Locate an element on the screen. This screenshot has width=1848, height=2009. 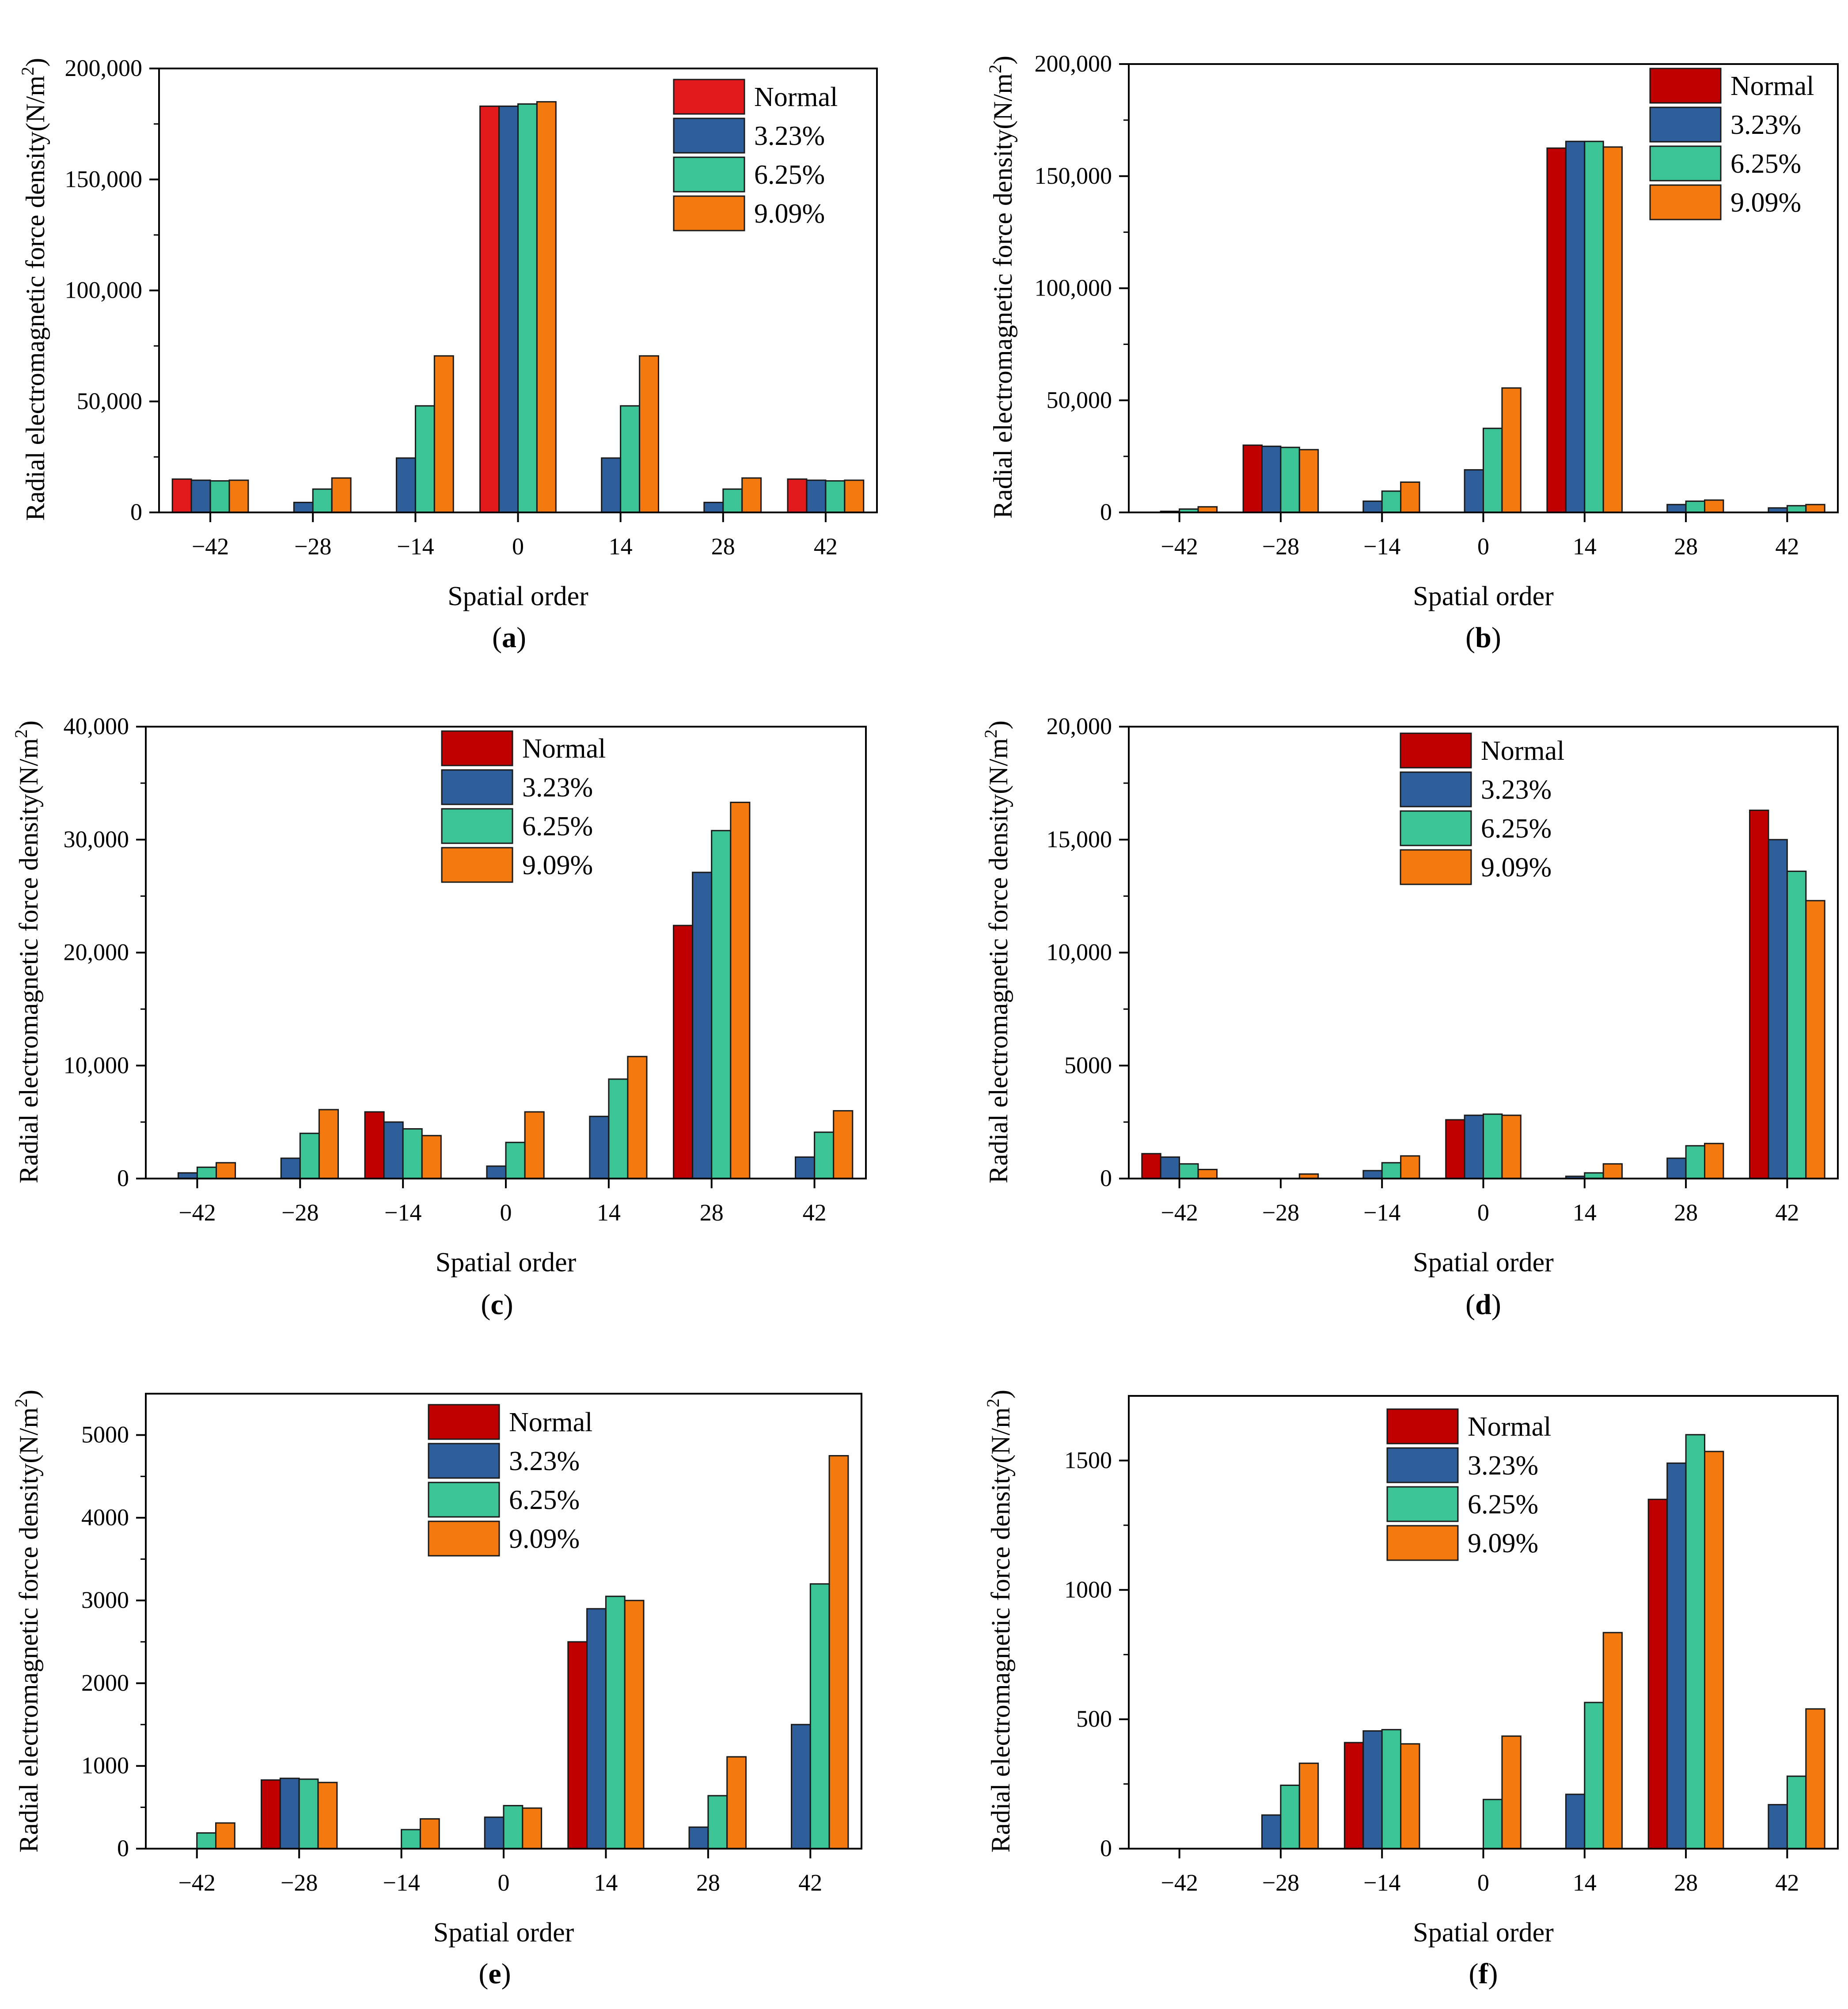
y-tick-label-f-3: 1500 is located at coordinates (1088, 1460).